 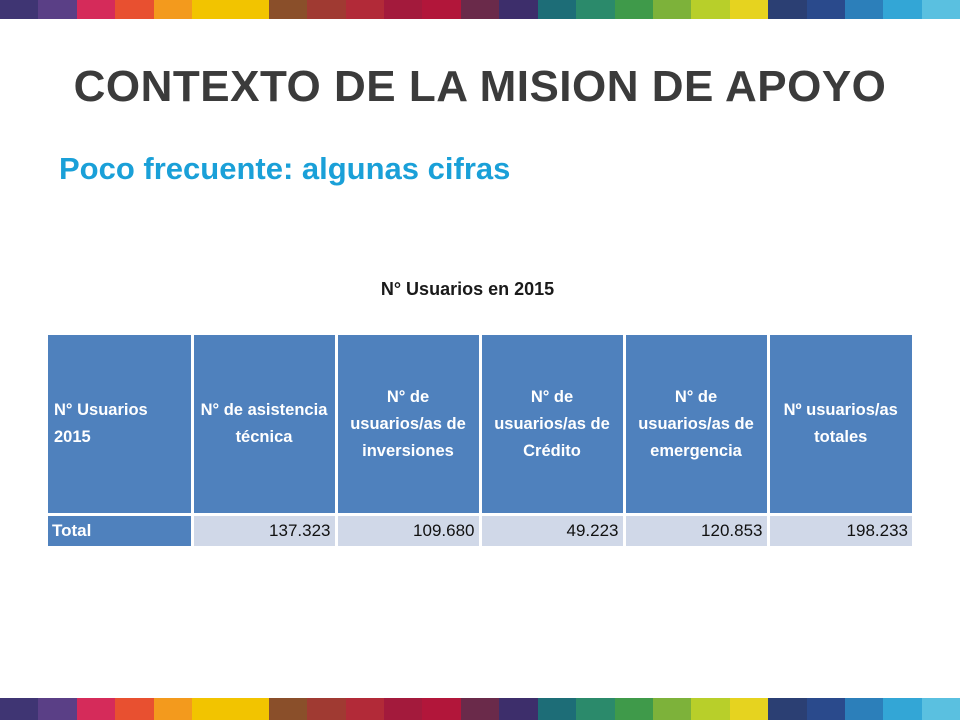 I want to click on header-cell-emergency-users: N° de usuarios/as de emergencia, so click(x=697, y=424).